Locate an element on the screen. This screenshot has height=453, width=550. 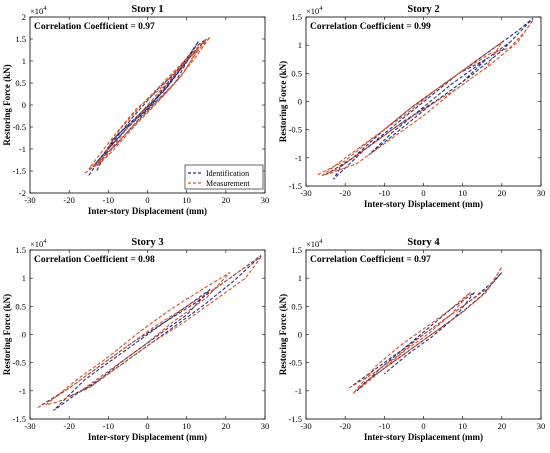
legend-label: Identification is located at coordinates (227, 173).